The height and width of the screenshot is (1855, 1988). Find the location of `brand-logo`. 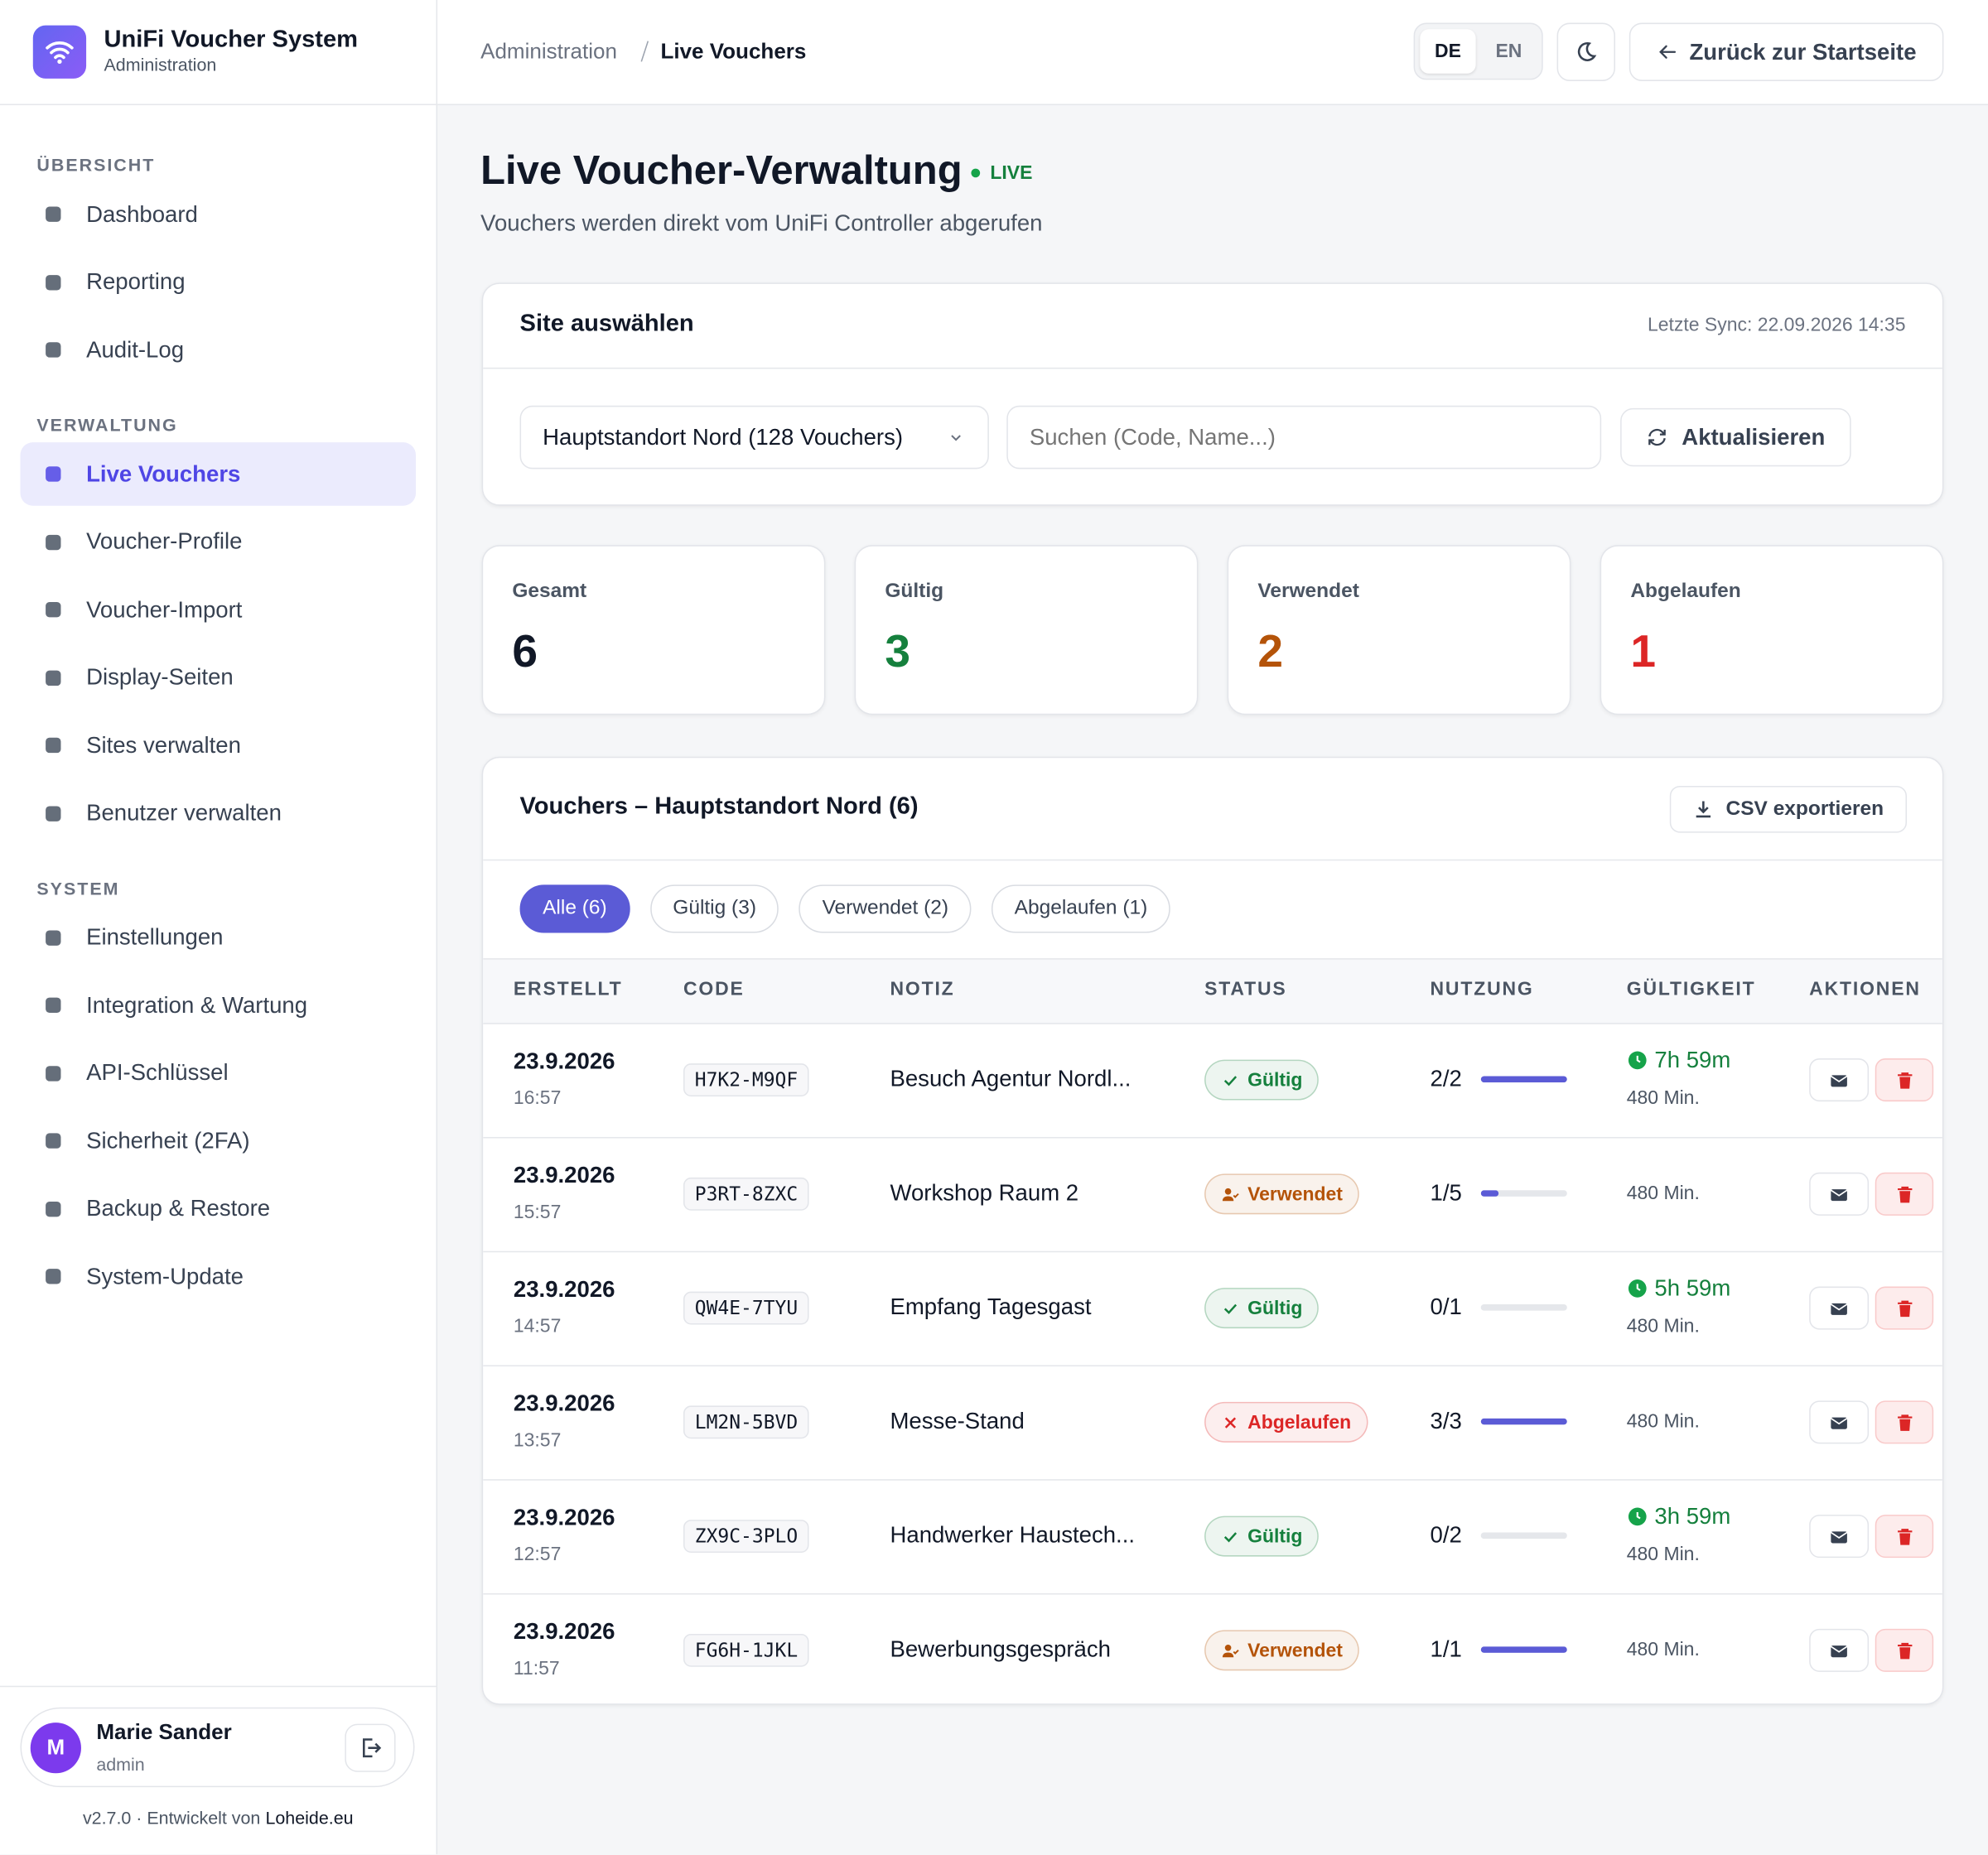

brand-logo is located at coordinates (60, 52).